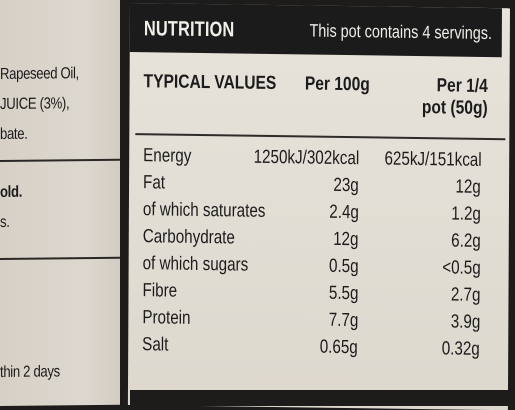 The width and height of the screenshot is (515, 410). I want to click on row-per100: 1250kJ/302kcal, so click(306, 158).